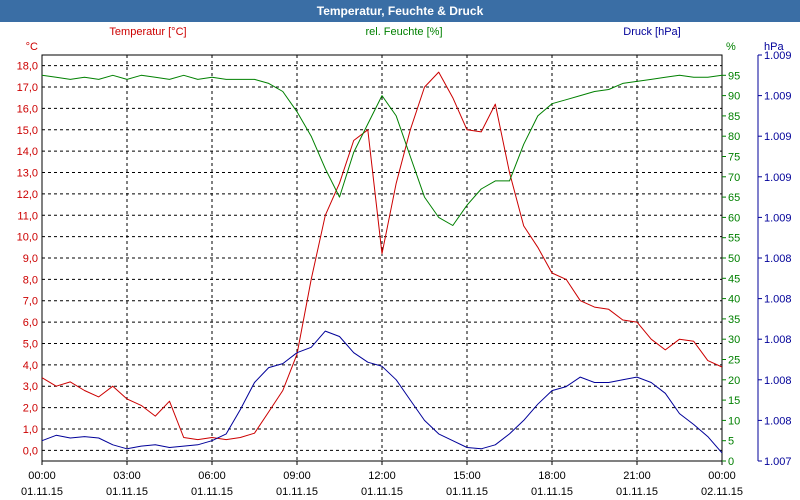 This screenshot has width=800, height=500. Describe the element at coordinates (731, 47) in the screenshot. I see `axis-label-humidity: %` at that location.